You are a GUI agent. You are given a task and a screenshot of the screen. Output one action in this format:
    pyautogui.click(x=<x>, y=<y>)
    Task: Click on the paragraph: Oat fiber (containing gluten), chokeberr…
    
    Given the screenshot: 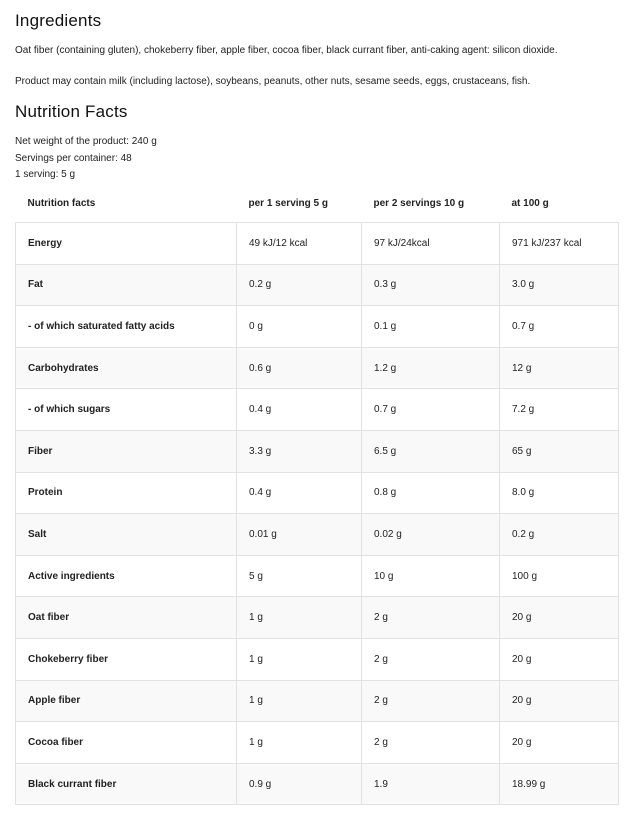 What is the action you would take?
    pyautogui.click(x=286, y=50)
    